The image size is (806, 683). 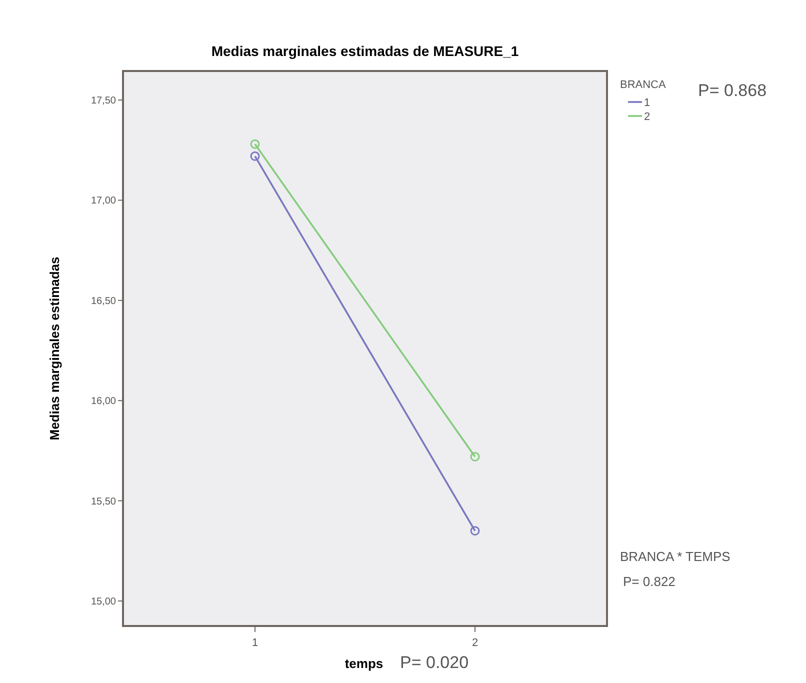 I want to click on text: P= 0.822, so click(x=649, y=581).